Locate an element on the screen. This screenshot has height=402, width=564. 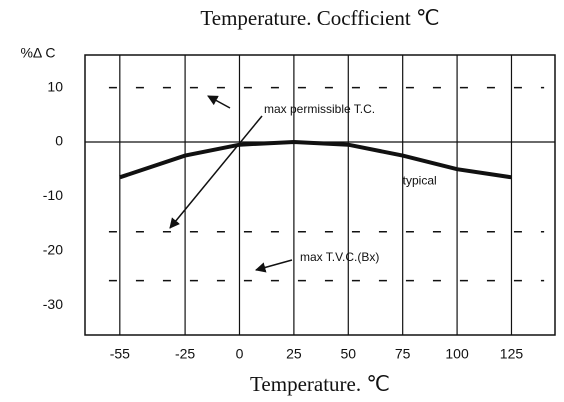
x-tick-label: -25 is located at coordinates (185, 354).